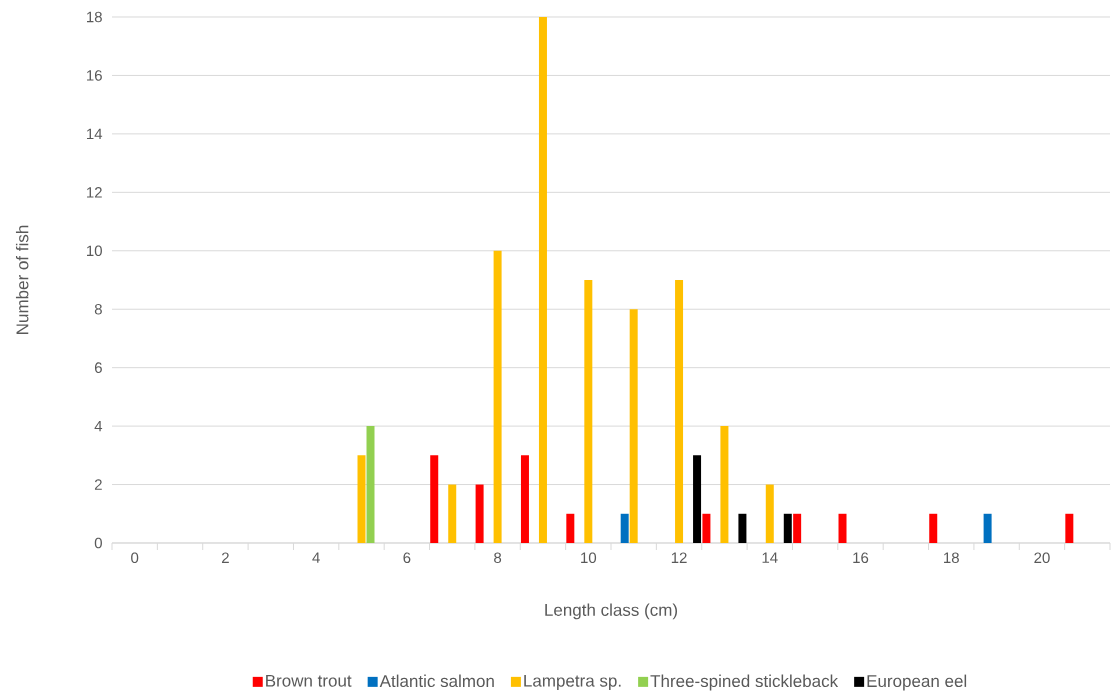 The height and width of the screenshot is (699, 1112). What do you see at coordinates (589, 558) in the screenshot?
I see `x-tick-label: 10` at bounding box center [589, 558].